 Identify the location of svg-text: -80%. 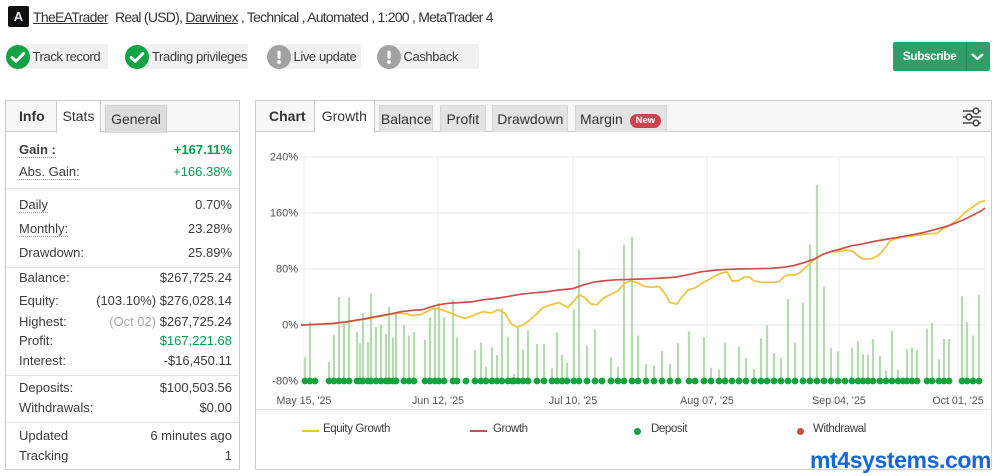
(285, 382).